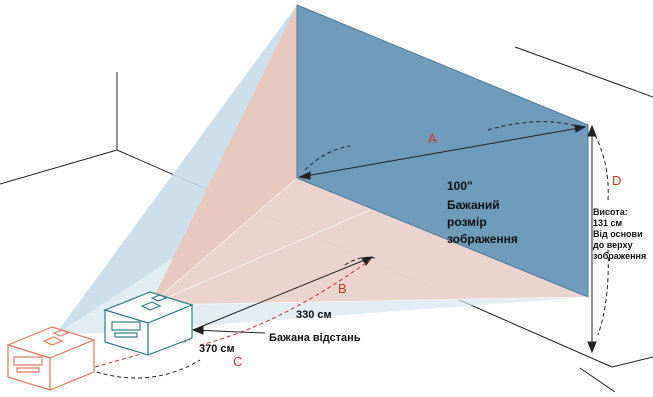 Image resolution: width=653 pixels, height=397 pixels. Describe the element at coordinates (460, 186) in the screenshot. I see `image-size: 100"` at that location.